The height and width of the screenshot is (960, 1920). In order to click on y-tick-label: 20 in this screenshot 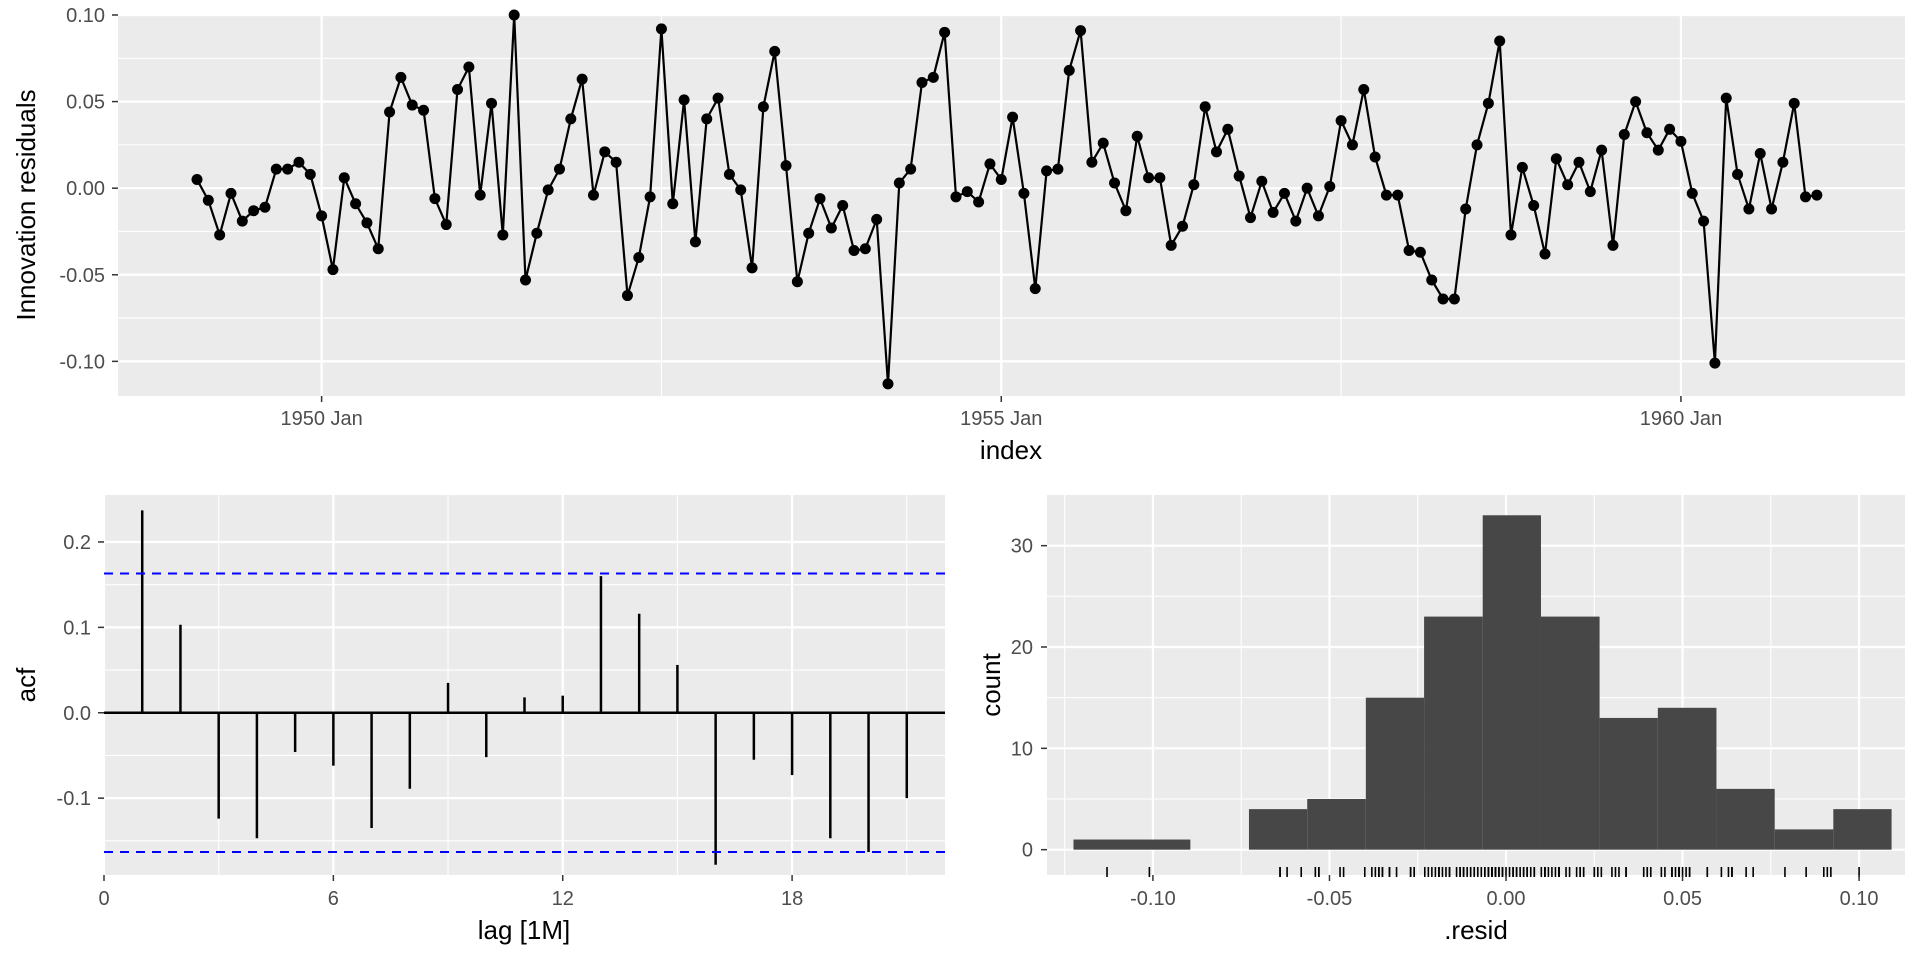, I will do `click(1022, 648)`.